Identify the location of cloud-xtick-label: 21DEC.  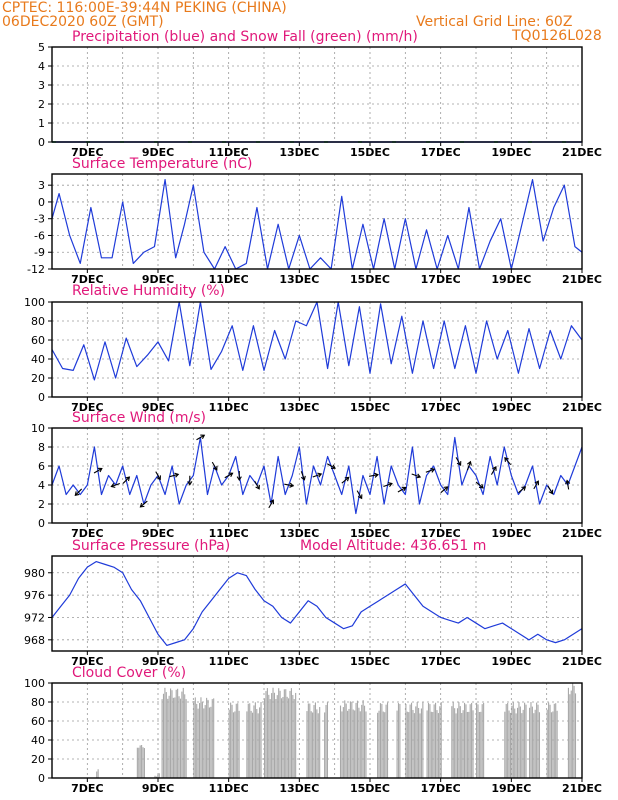
(582, 788).